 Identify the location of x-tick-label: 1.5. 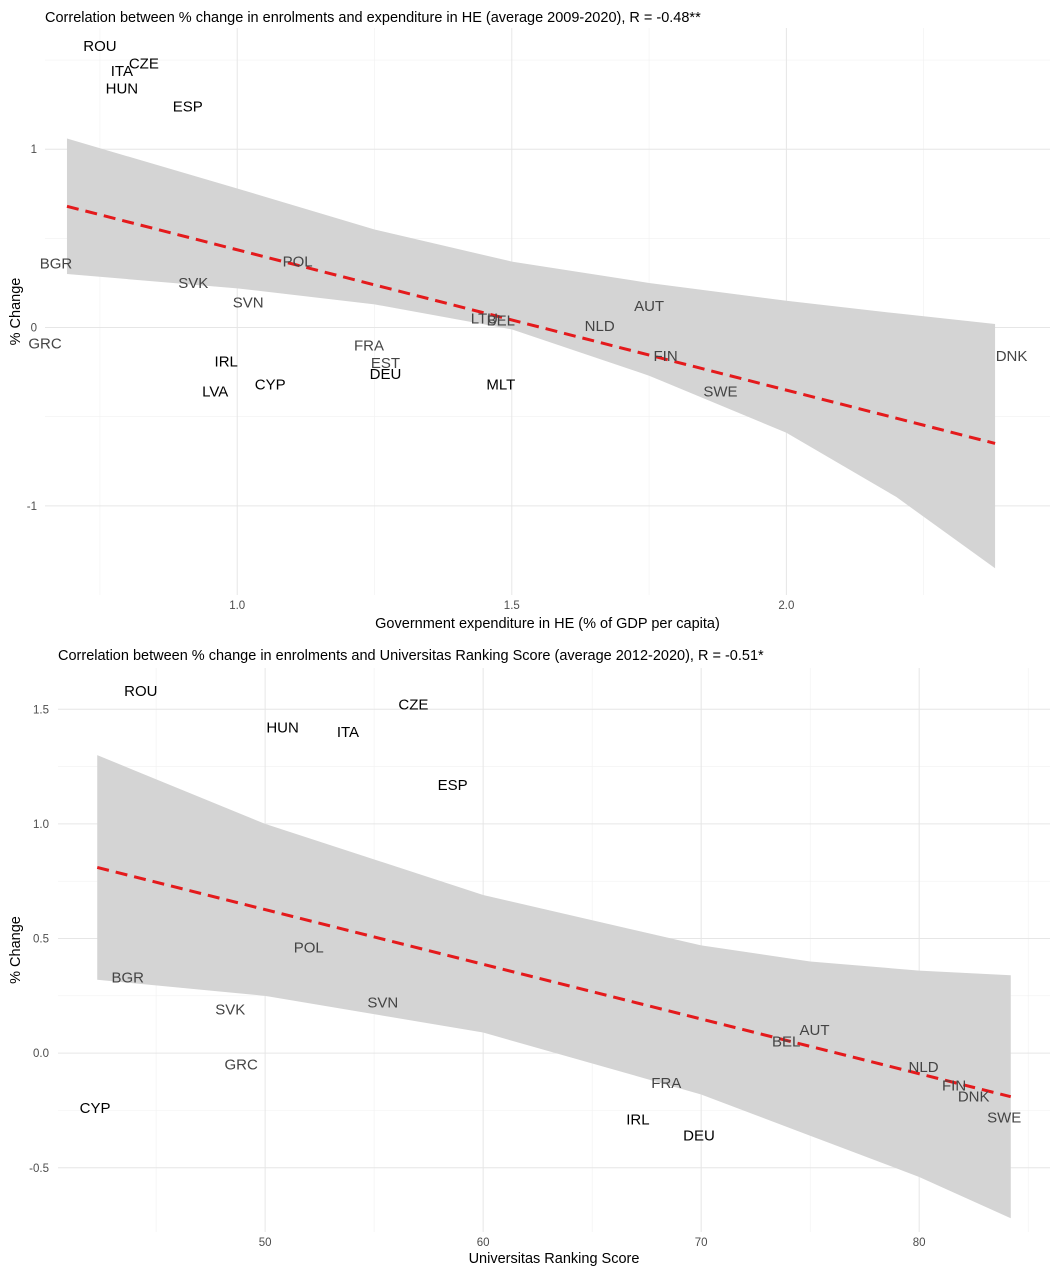
(512, 606).